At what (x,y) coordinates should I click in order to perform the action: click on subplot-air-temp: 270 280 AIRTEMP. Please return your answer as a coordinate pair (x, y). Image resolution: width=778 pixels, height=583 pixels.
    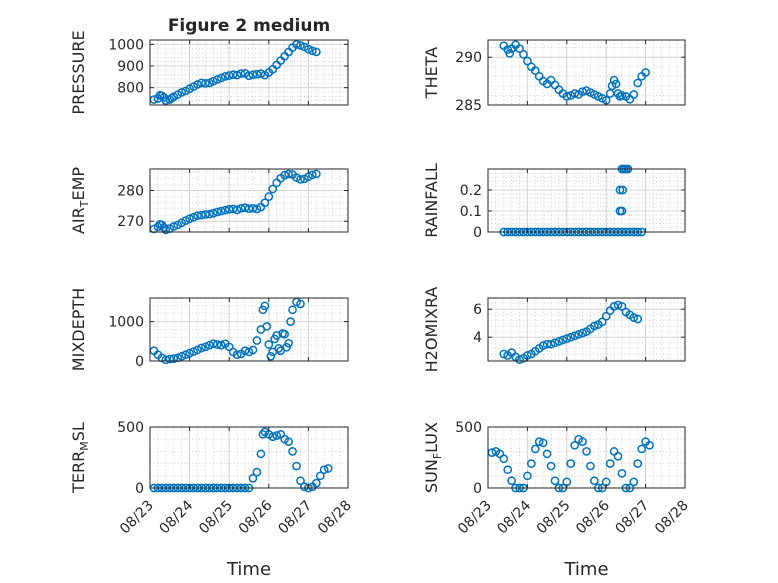
    Looking at the image, I should click on (209, 201).